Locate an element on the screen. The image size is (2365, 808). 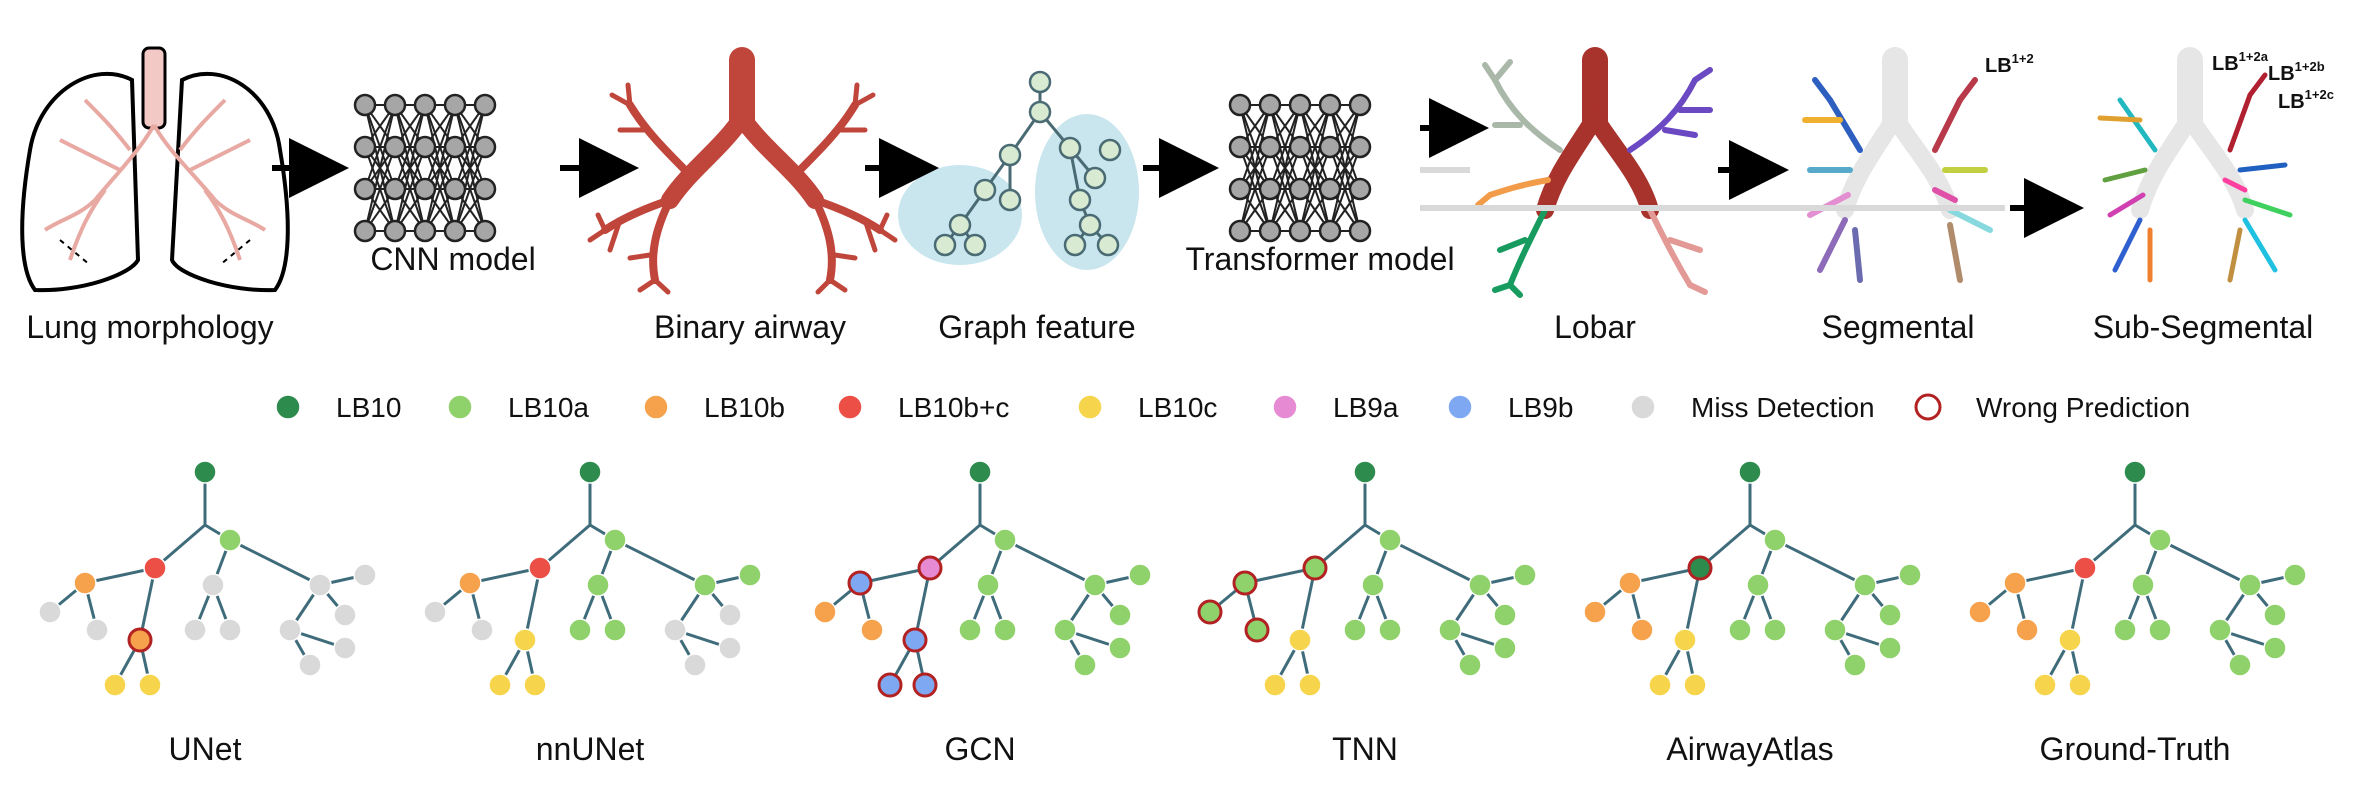
caption-segmental: Segmental is located at coordinates (1898, 327).